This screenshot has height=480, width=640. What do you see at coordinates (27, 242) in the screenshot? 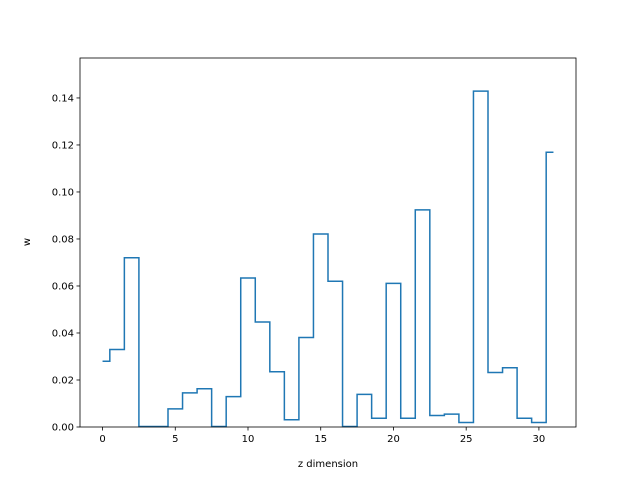
I see `y-axis-label: w` at bounding box center [27, 242].